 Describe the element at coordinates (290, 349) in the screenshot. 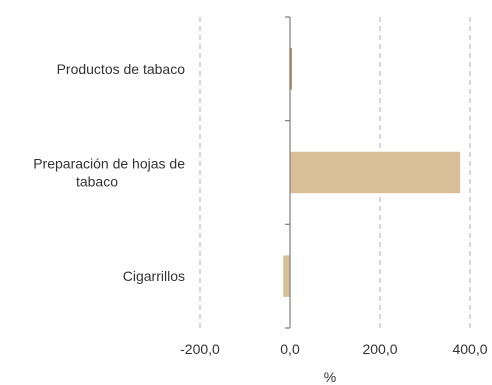

I see `tick-label-1: 0,0` at that location.